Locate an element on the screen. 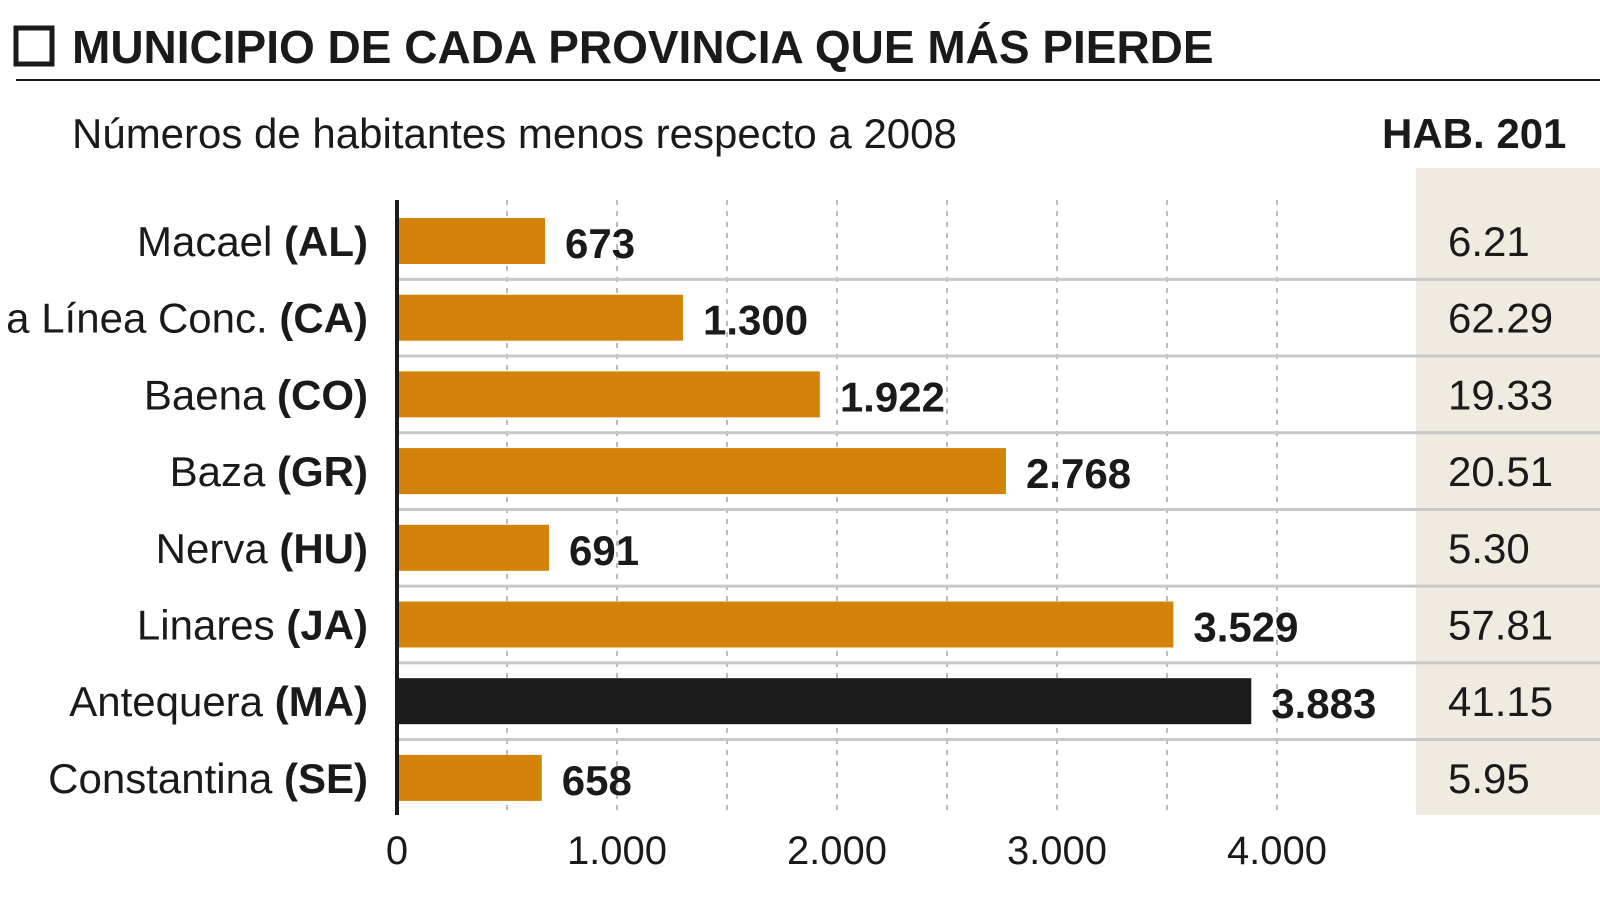 The width and height of the screenshot is (1600, 900). category-label: Baena (CO) is located at coordinates (256, 394).